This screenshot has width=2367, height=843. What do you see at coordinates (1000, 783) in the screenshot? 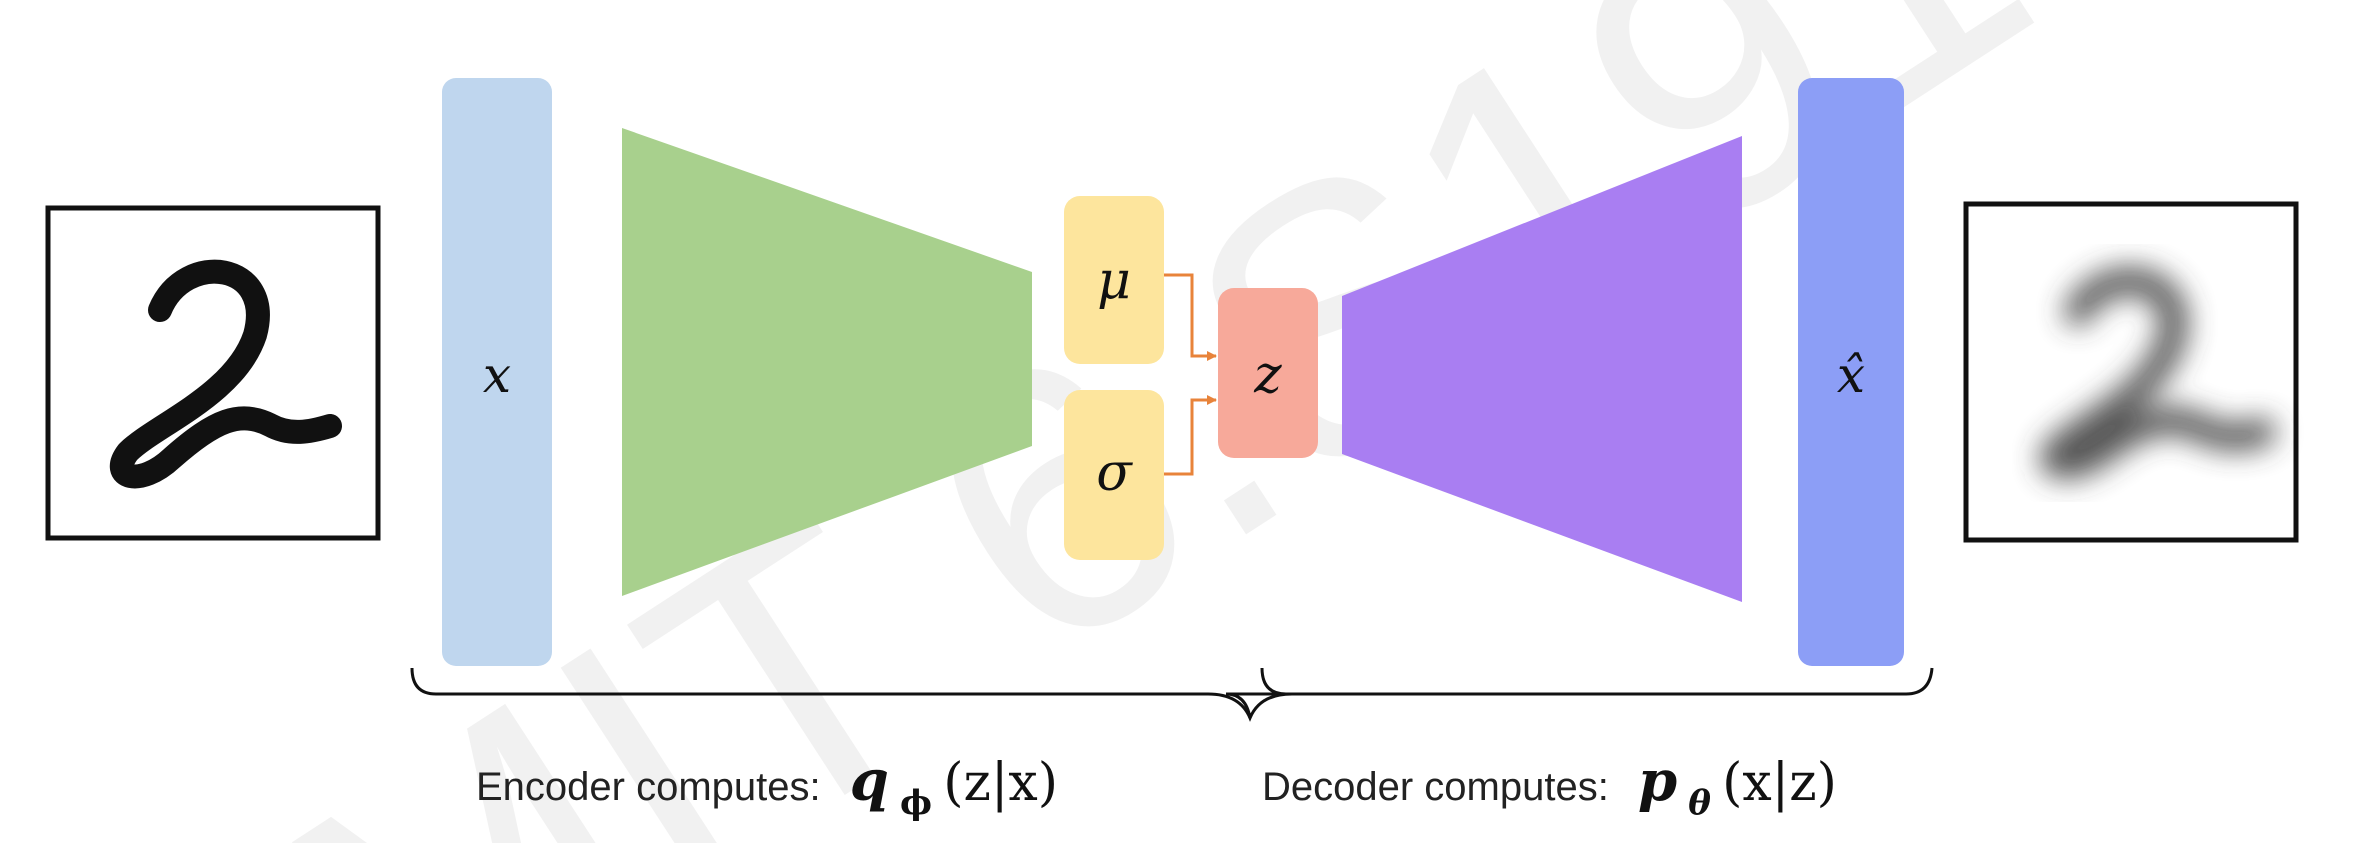
I see `encoder-formula-args: (z|x)` at bounding box center [1000, 783].